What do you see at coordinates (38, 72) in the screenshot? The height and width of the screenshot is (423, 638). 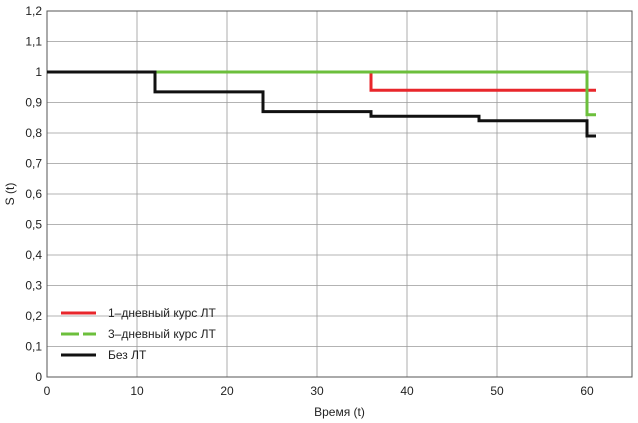 I see `y-tick-label: 1` at bounding box center [38, 72].